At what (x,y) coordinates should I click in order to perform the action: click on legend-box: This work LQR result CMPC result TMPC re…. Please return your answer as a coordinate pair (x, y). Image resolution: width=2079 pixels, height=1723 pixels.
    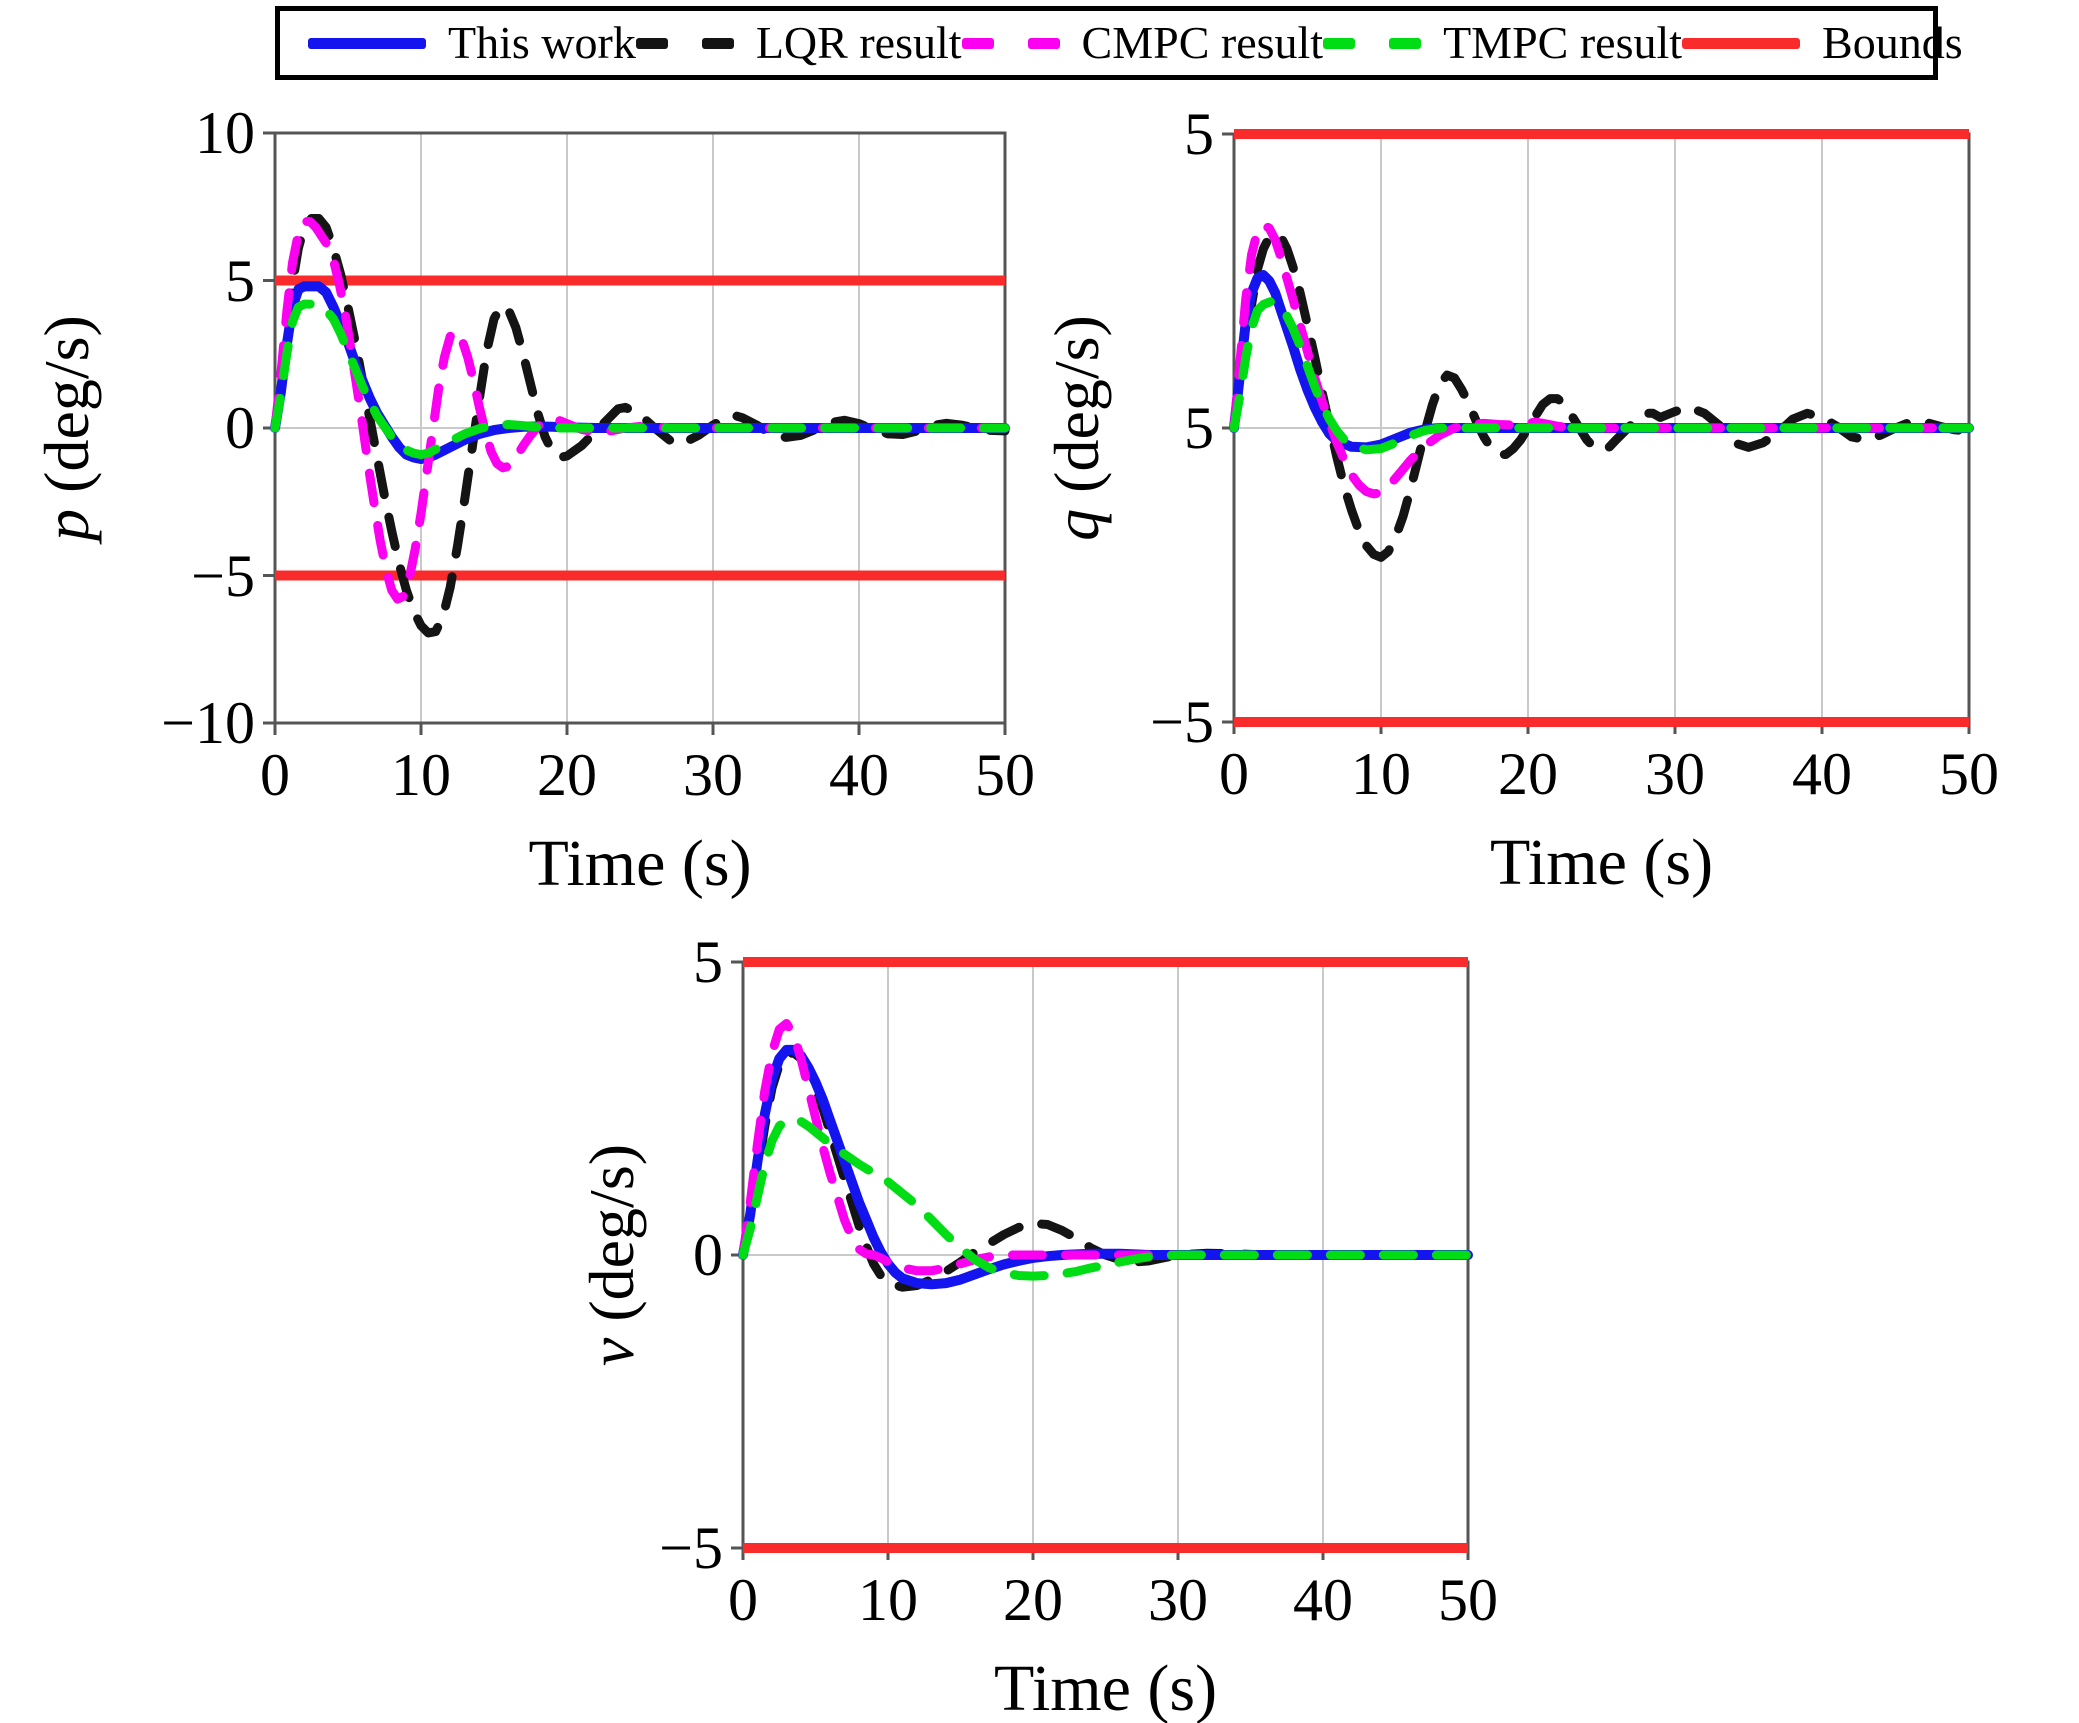
    Looking at the image, I should click on (1119, 43).